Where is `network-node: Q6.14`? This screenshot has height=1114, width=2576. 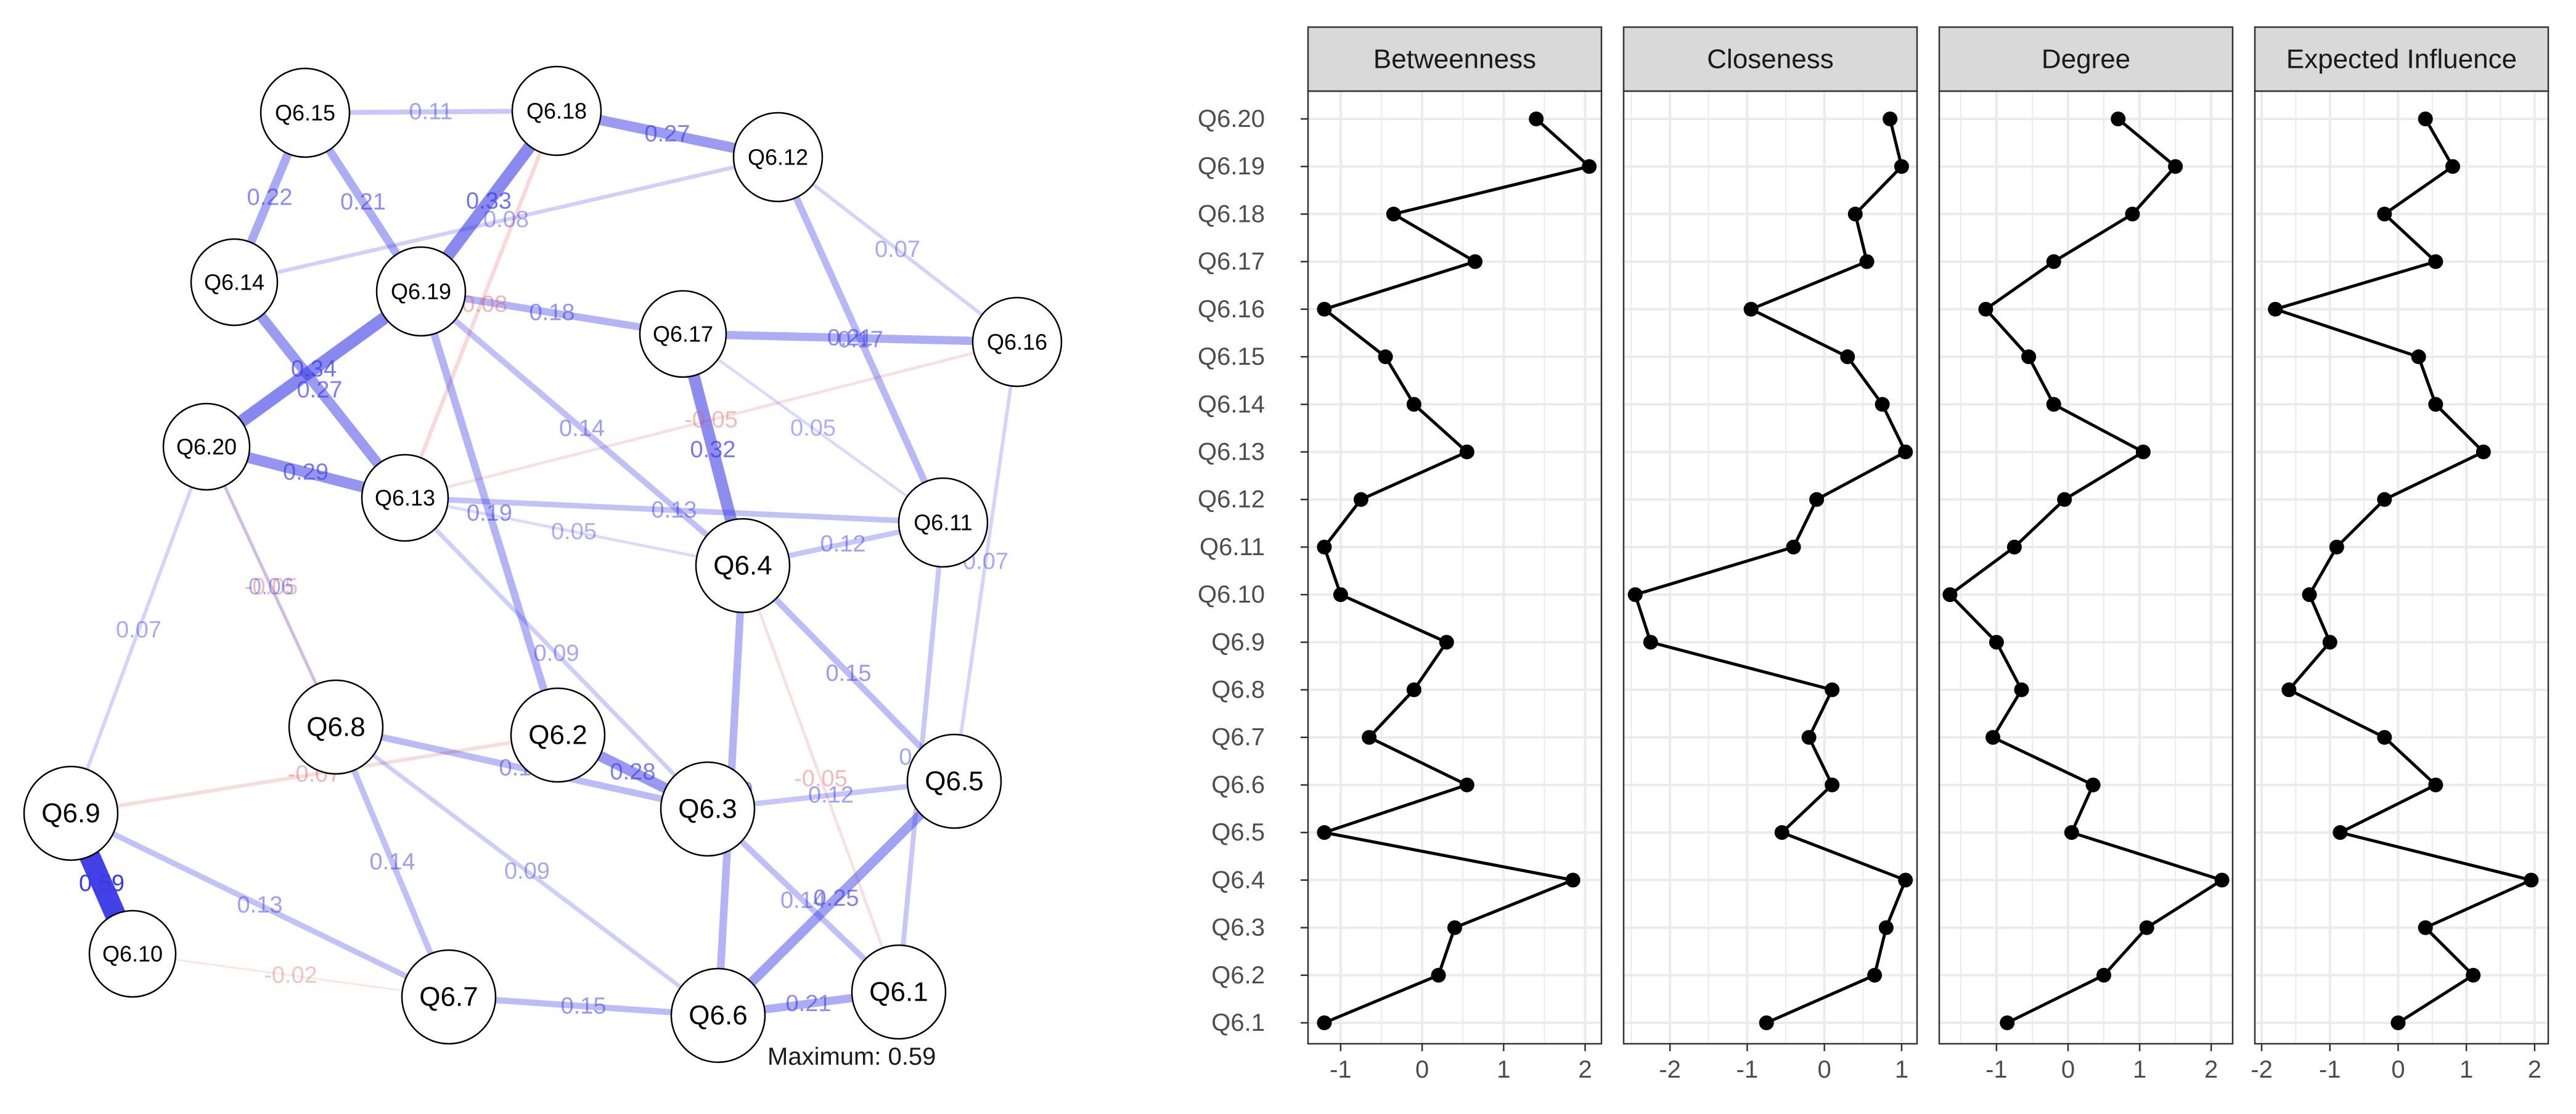 network-node: Q6.14 is located at coordinates (234, 282).